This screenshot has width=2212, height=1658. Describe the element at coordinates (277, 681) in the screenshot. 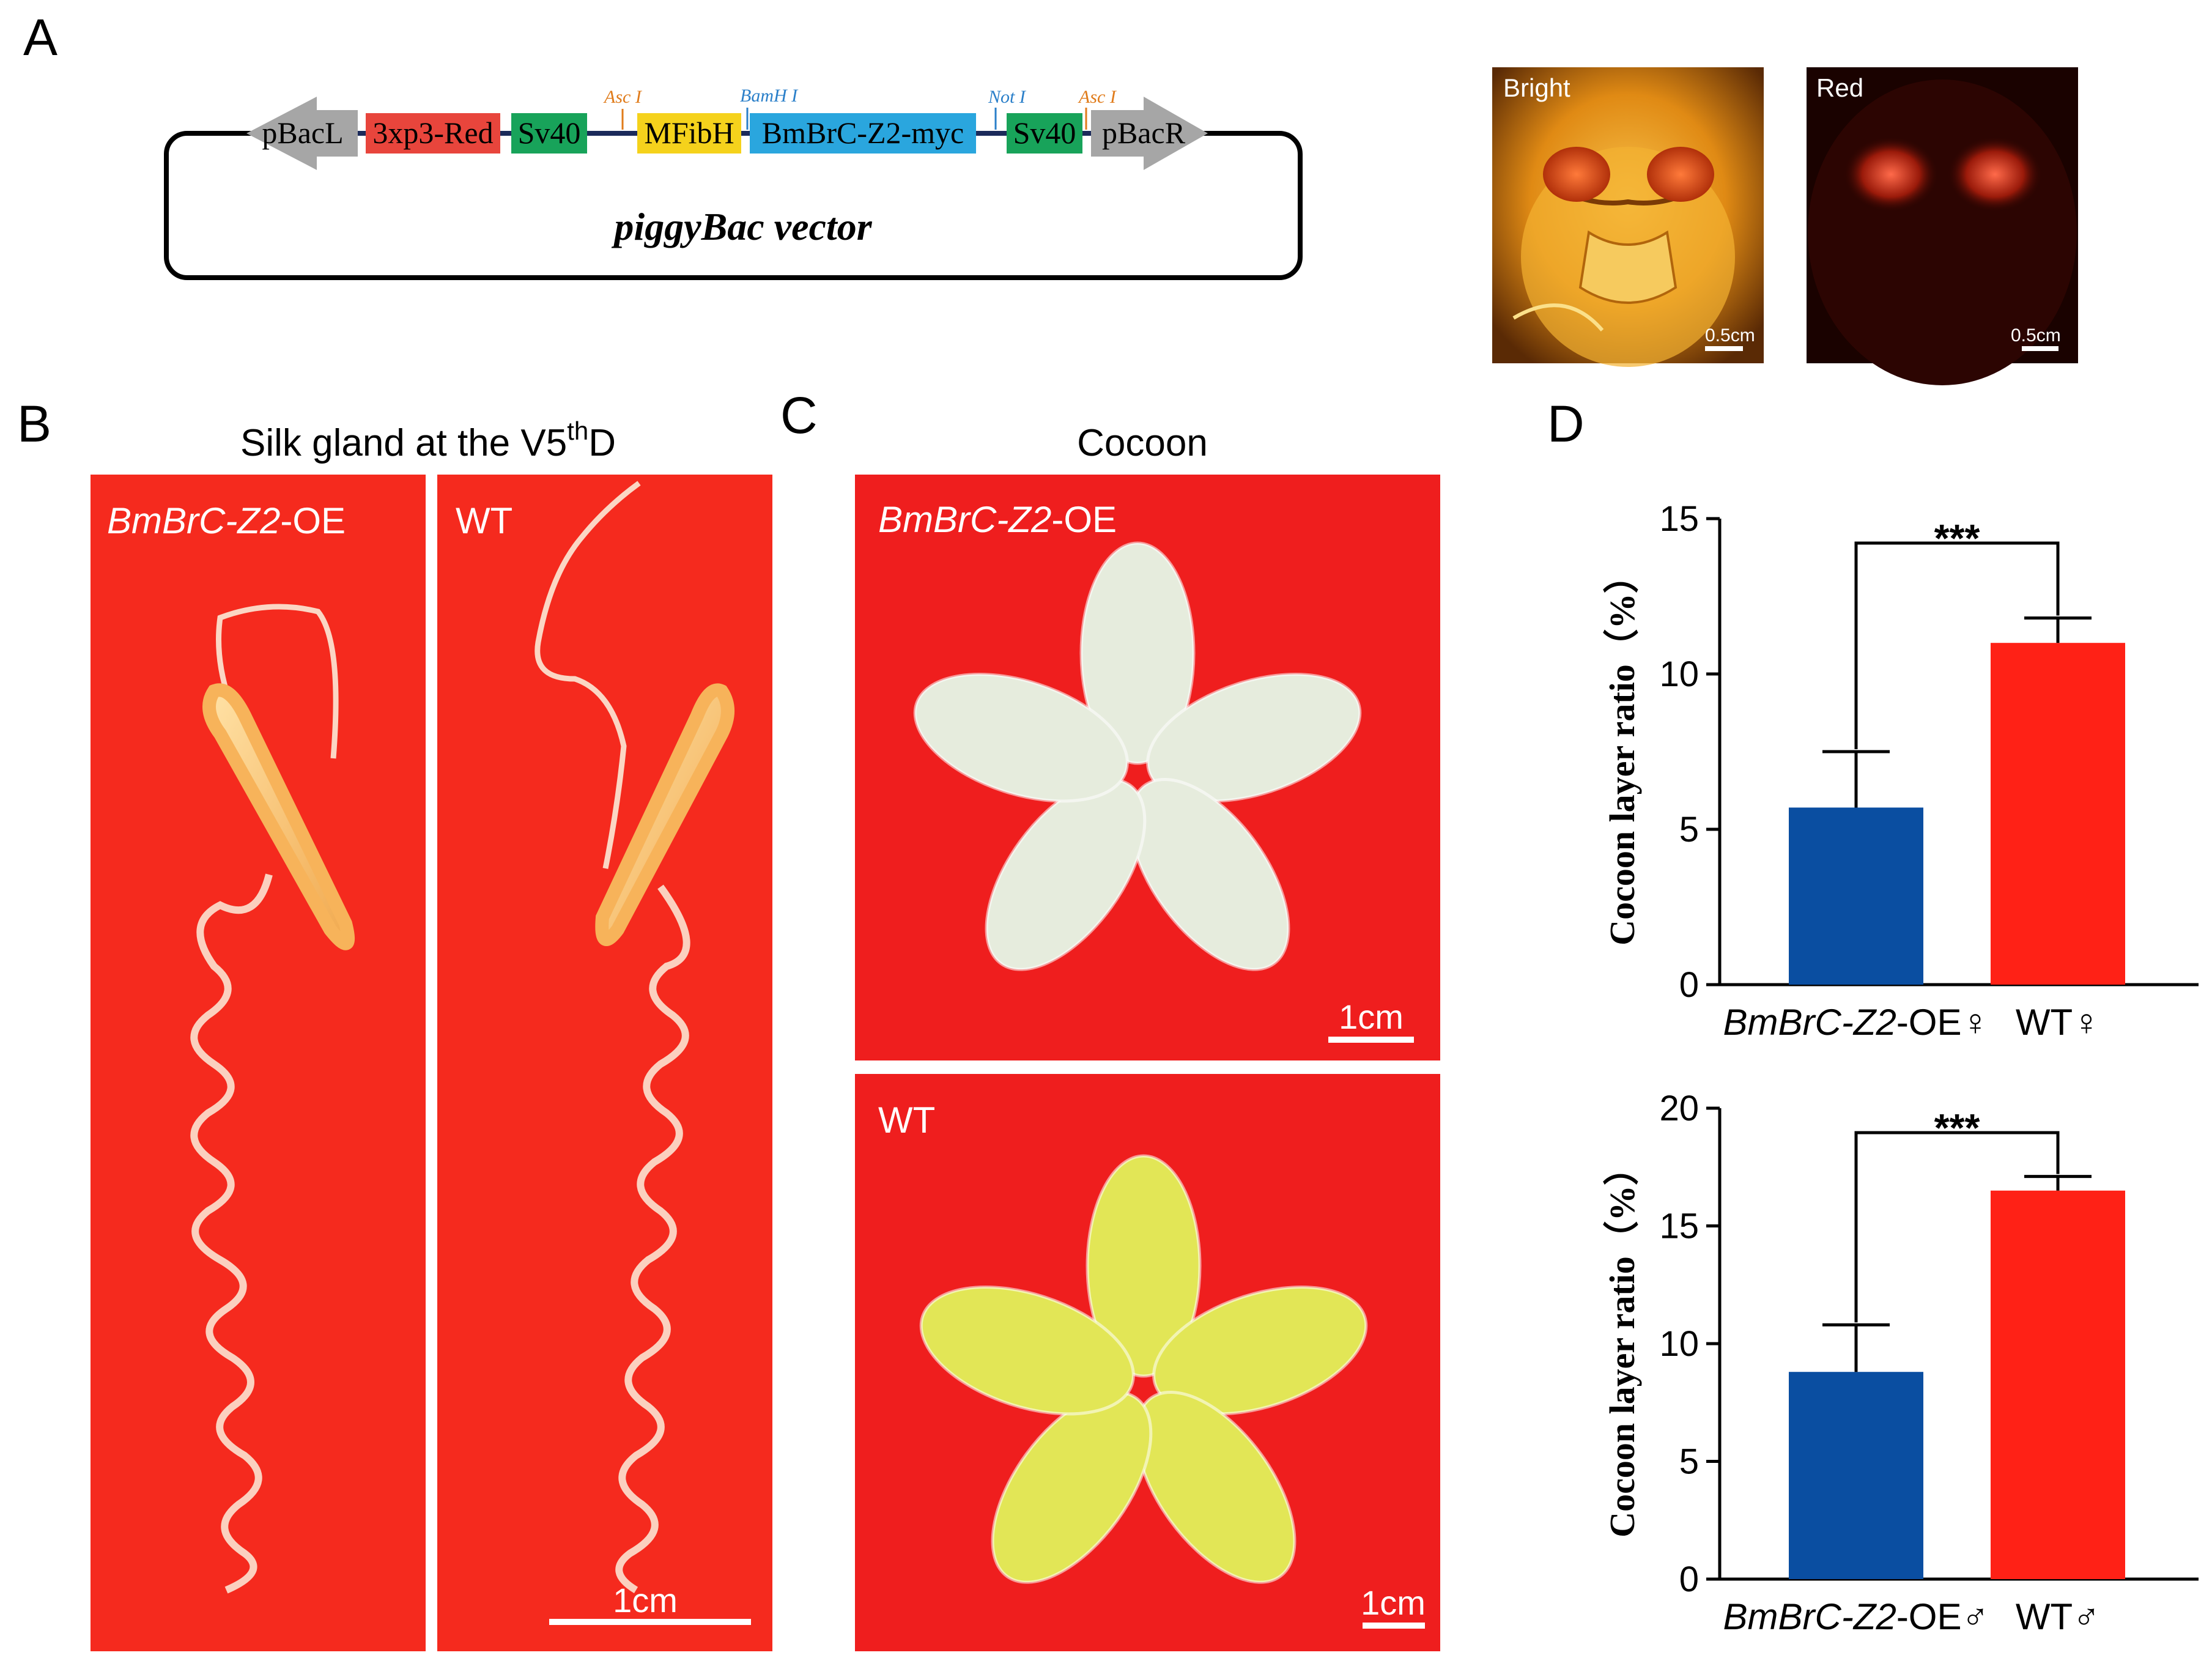

I see `oe-anterior-thread` at that location.